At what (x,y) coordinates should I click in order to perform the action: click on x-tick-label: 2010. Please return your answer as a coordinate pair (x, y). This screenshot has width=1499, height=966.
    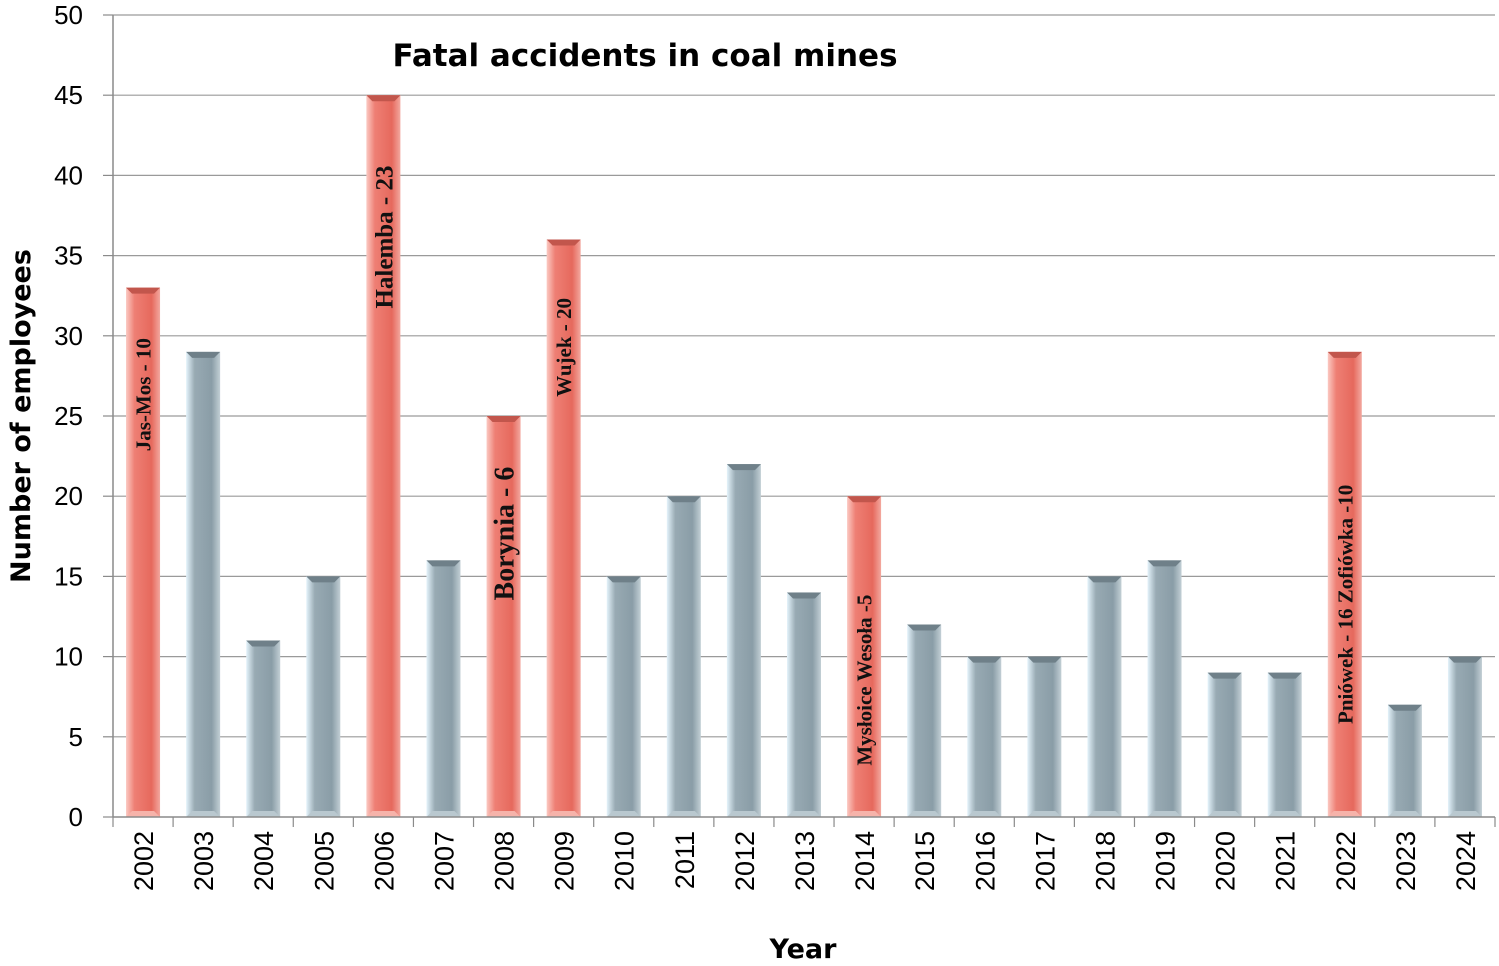
    Looking at the image, I should click on (625, 861).